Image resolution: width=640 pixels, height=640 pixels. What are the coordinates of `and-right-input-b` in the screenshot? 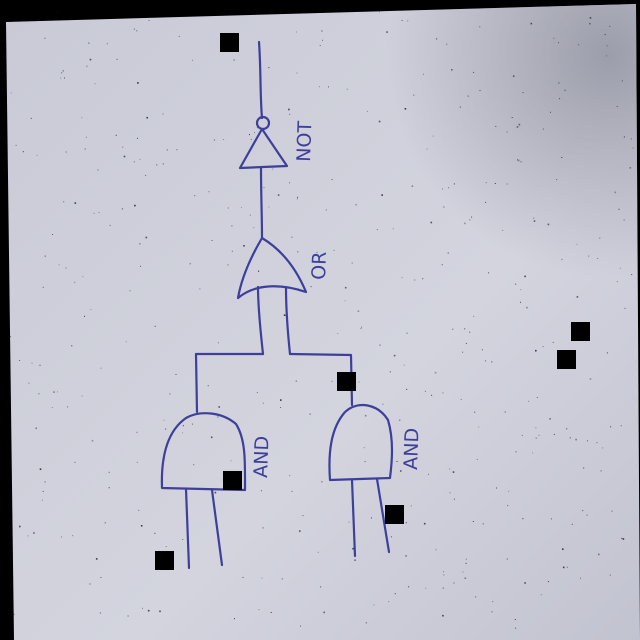 It's located at (383, 515).